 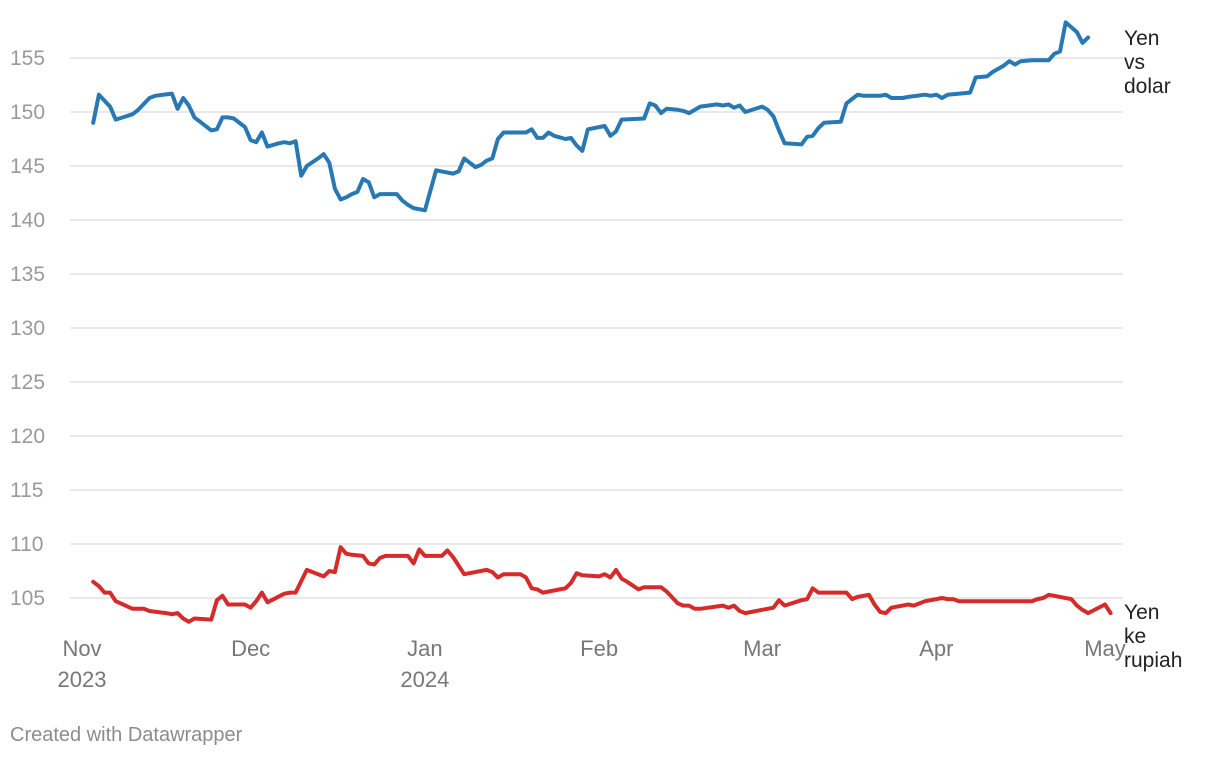 What do you see at coordinates (1141, 612) in the screenshot?
I see `series-label-1-line-0: Yen` at bounding box center [1141, 612].